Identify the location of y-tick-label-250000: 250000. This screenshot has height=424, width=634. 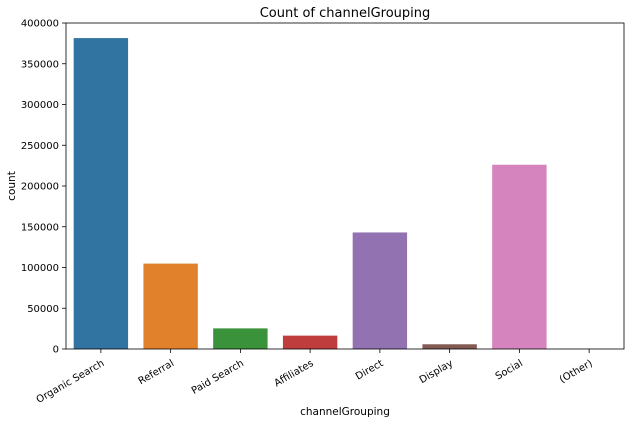
(40, 146).